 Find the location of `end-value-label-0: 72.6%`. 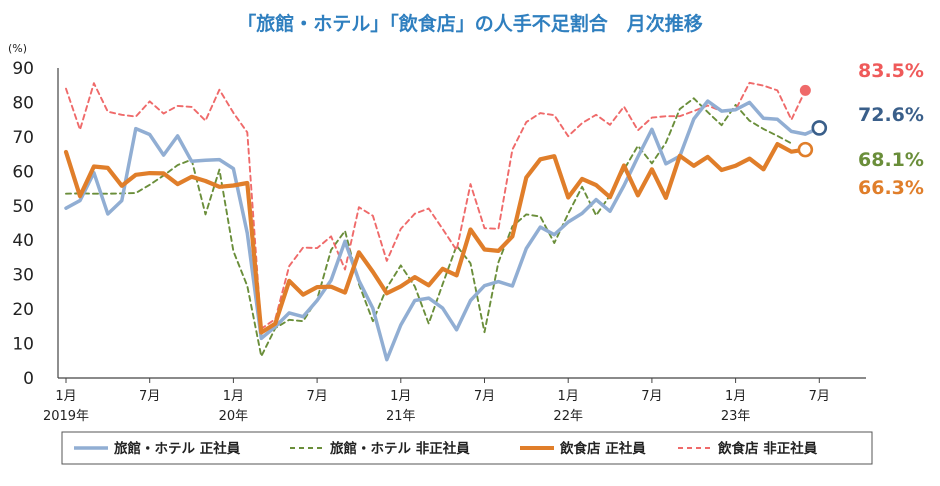

end-value-label-0: 72.6% is located at coordinates (891, 115).